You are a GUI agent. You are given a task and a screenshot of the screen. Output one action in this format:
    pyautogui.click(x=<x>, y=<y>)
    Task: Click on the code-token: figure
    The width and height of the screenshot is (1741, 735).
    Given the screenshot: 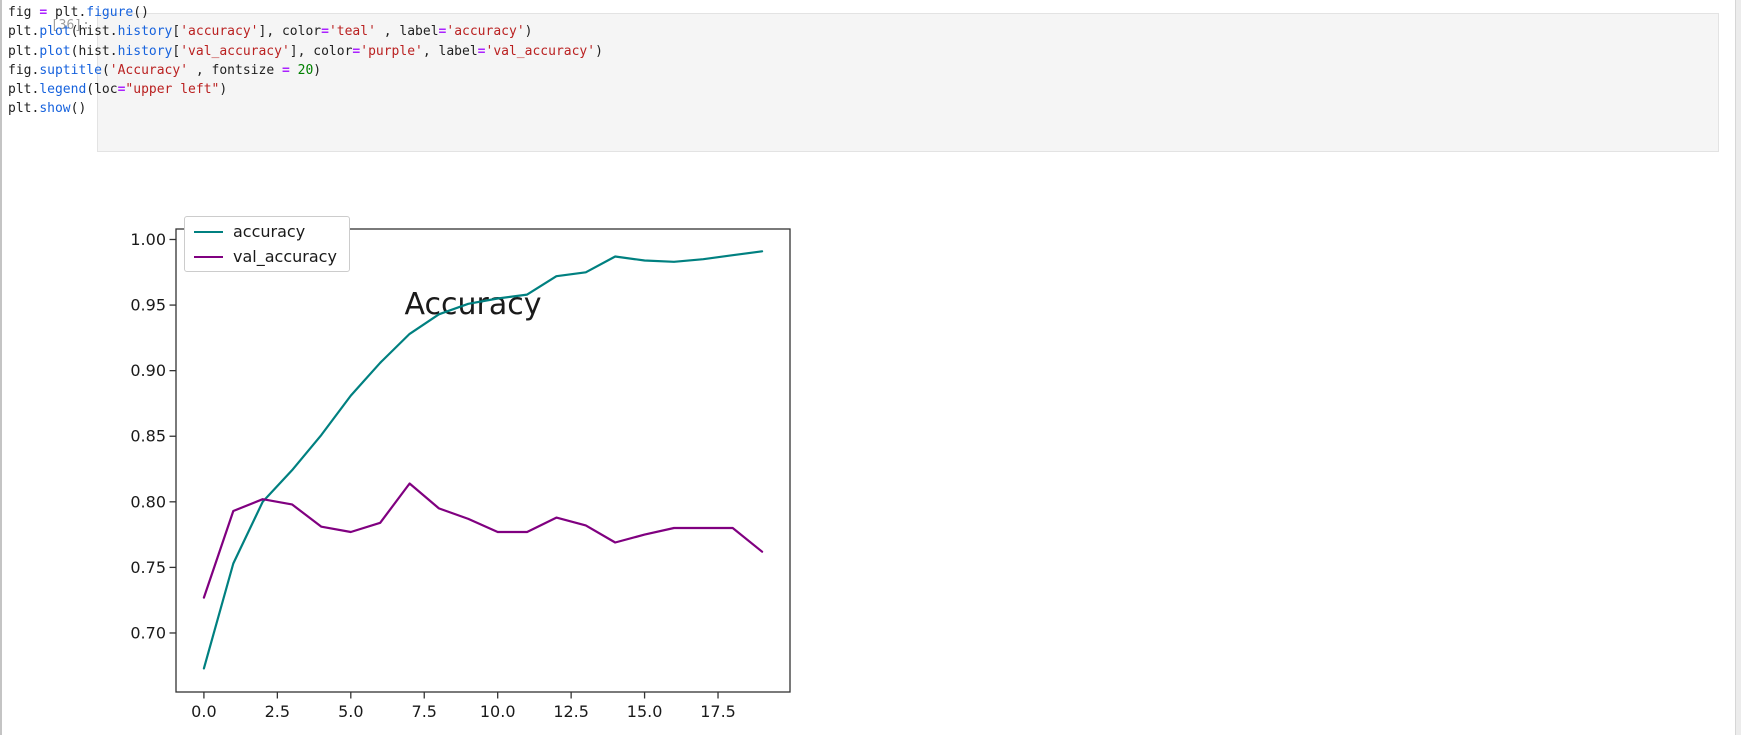 What is the action you would take?
    pyautogui.click(x=110, y=12)
    